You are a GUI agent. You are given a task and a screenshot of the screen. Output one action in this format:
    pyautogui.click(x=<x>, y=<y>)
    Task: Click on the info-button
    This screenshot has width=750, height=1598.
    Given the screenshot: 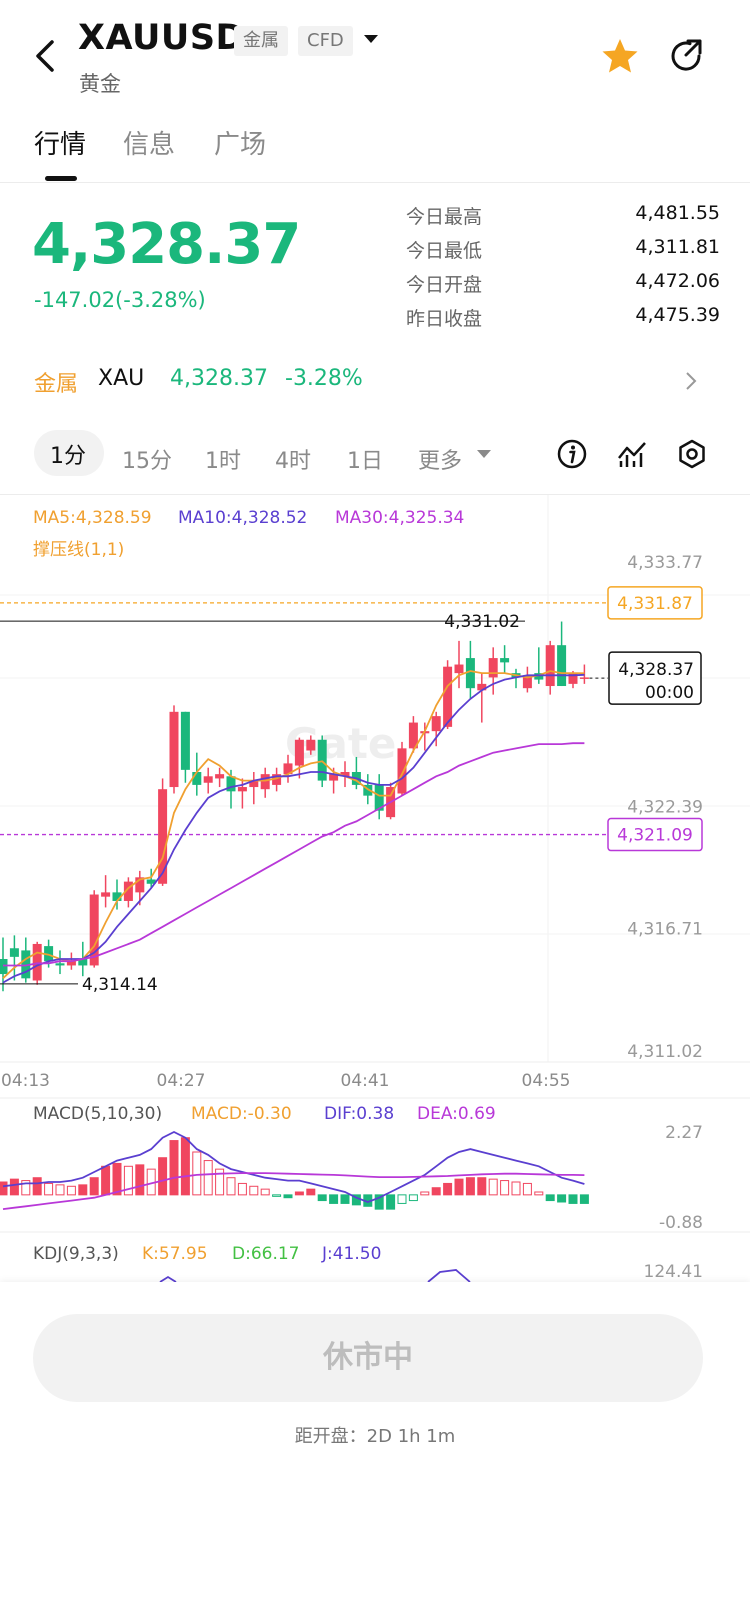 What is the action you would take?
    pyautogui.click(x=572, y=454)
    